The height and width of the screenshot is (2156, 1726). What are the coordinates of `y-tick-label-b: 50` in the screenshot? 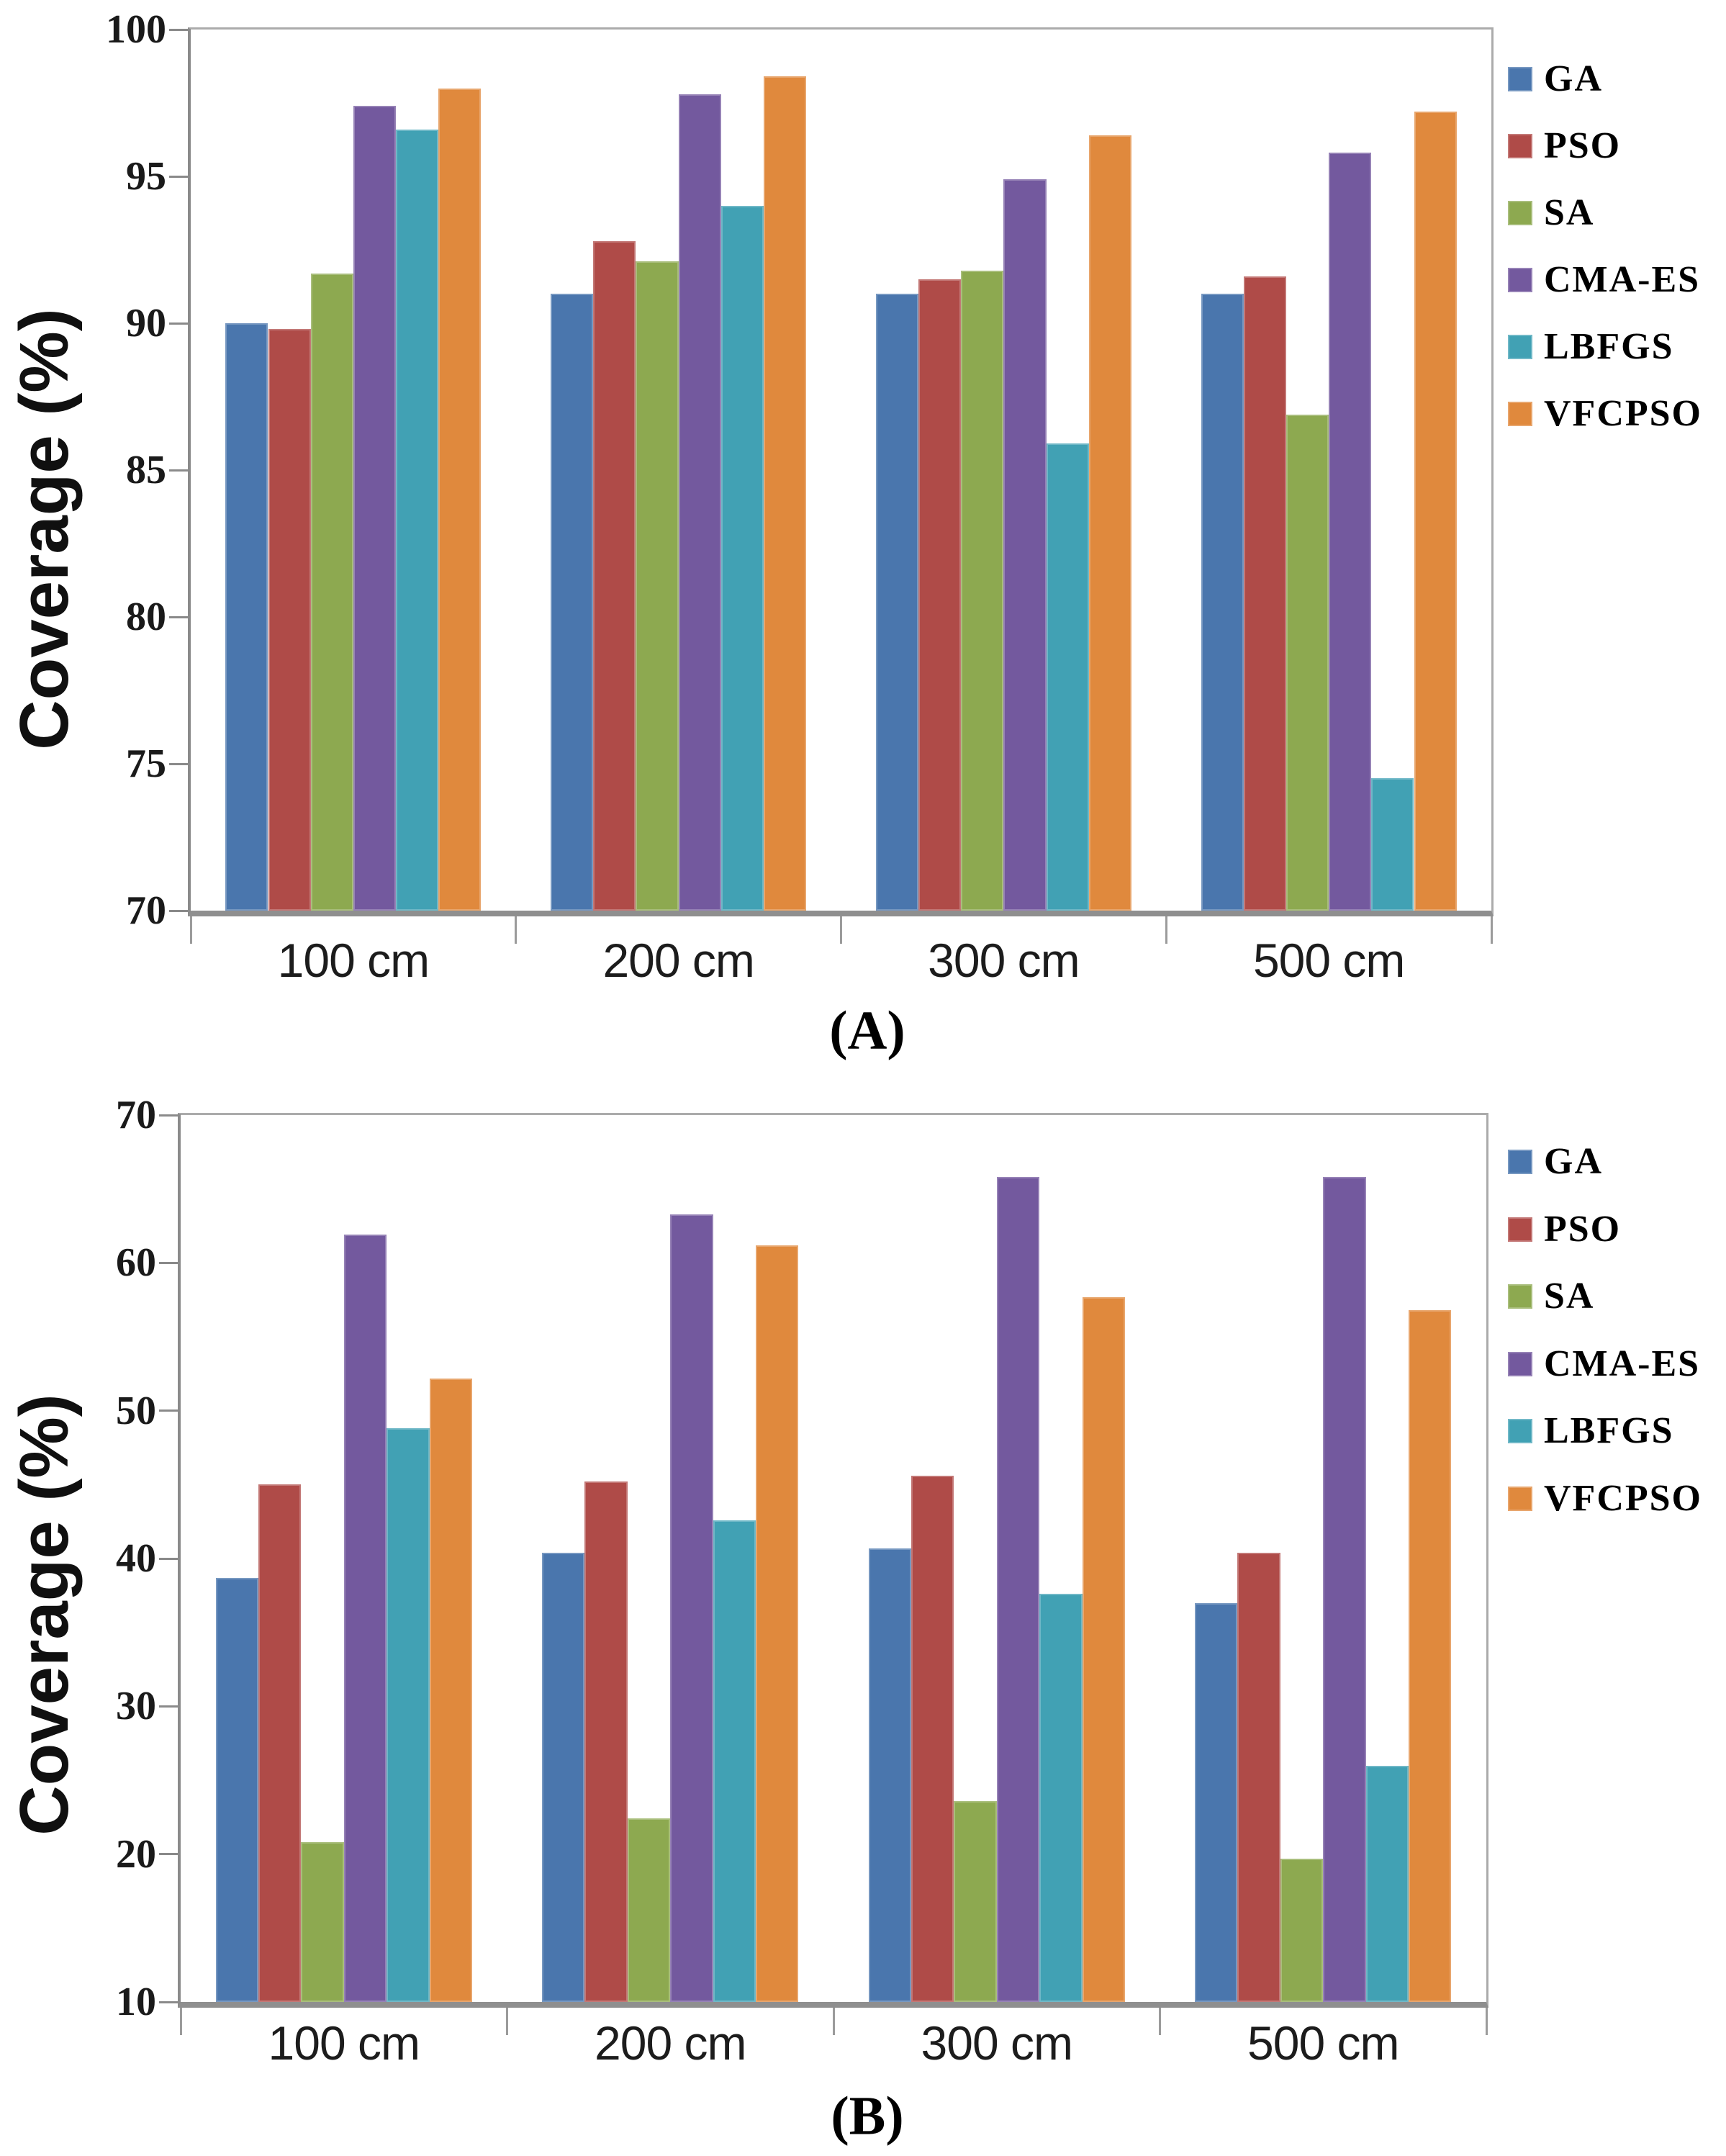 It's located at (136, 1411).